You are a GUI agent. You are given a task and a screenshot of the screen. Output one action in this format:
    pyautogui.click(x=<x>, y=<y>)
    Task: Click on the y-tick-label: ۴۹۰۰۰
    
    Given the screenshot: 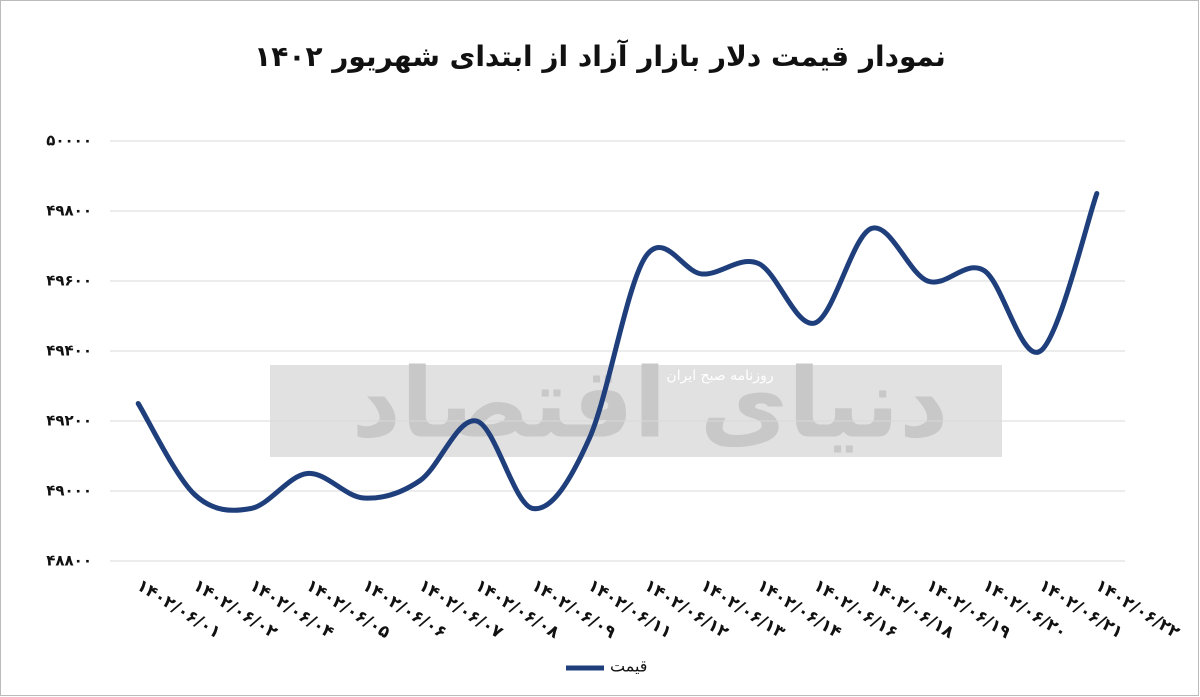 What is the action you would take?
    pyautogui.click(x=69, y=491)
    